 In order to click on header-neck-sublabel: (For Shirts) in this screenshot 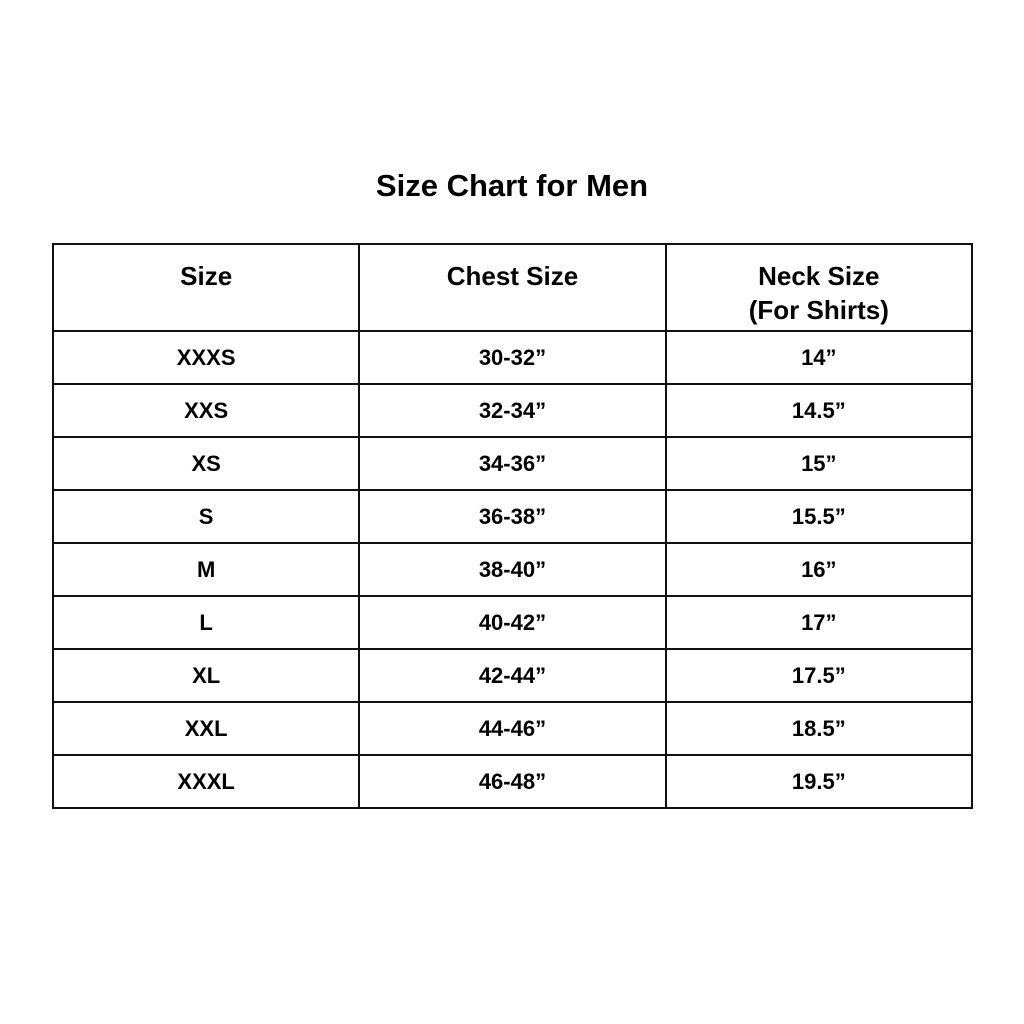, I will do `click(818, 310)`.